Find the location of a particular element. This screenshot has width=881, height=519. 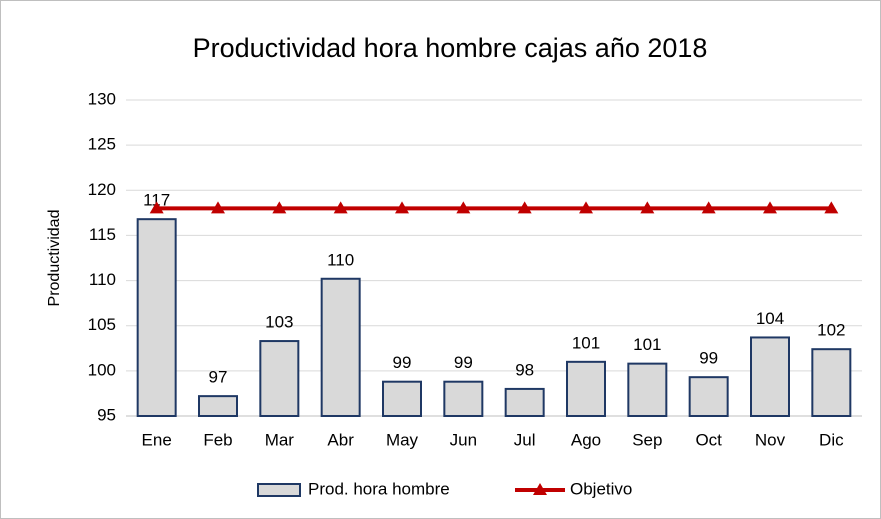

legend-label: Prod. hora hombre is located at coordinates (379, 488).